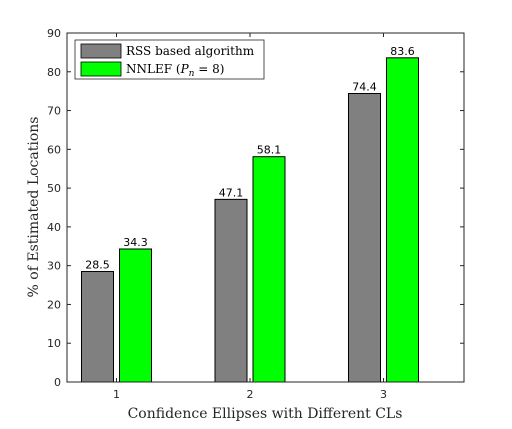  What do you see at coordinates (402, 51) in the screenshot?
I see `data-label-s1-c2: 83.6` at bounding box center [402, 51].